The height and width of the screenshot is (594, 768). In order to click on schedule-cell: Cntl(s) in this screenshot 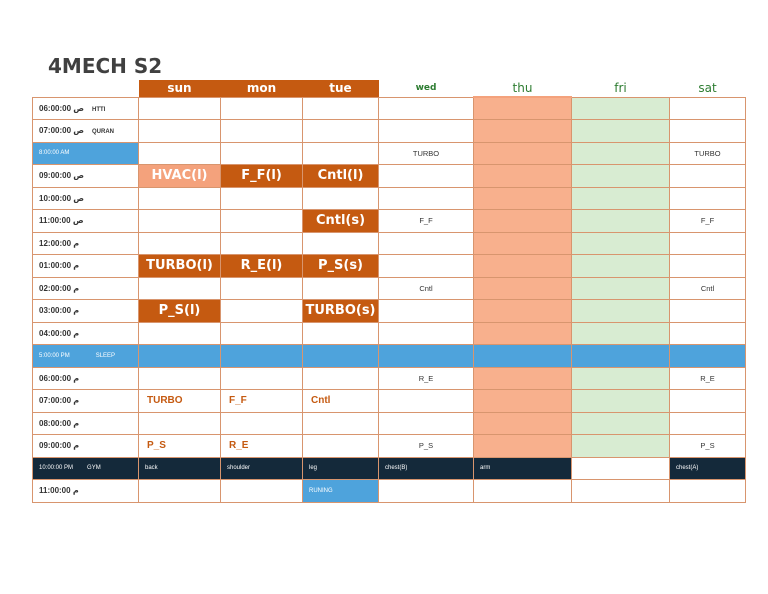, I will do `click(340, 221)`.